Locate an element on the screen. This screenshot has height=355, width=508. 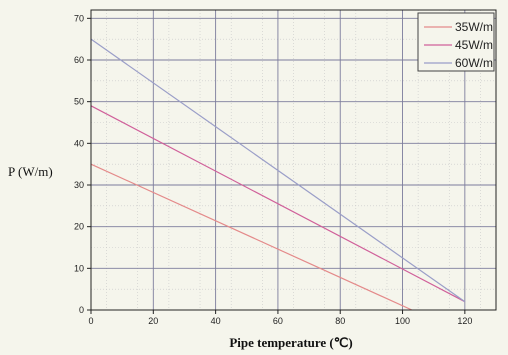
y-tick-label: 10 is located at coordinates (79, 268).